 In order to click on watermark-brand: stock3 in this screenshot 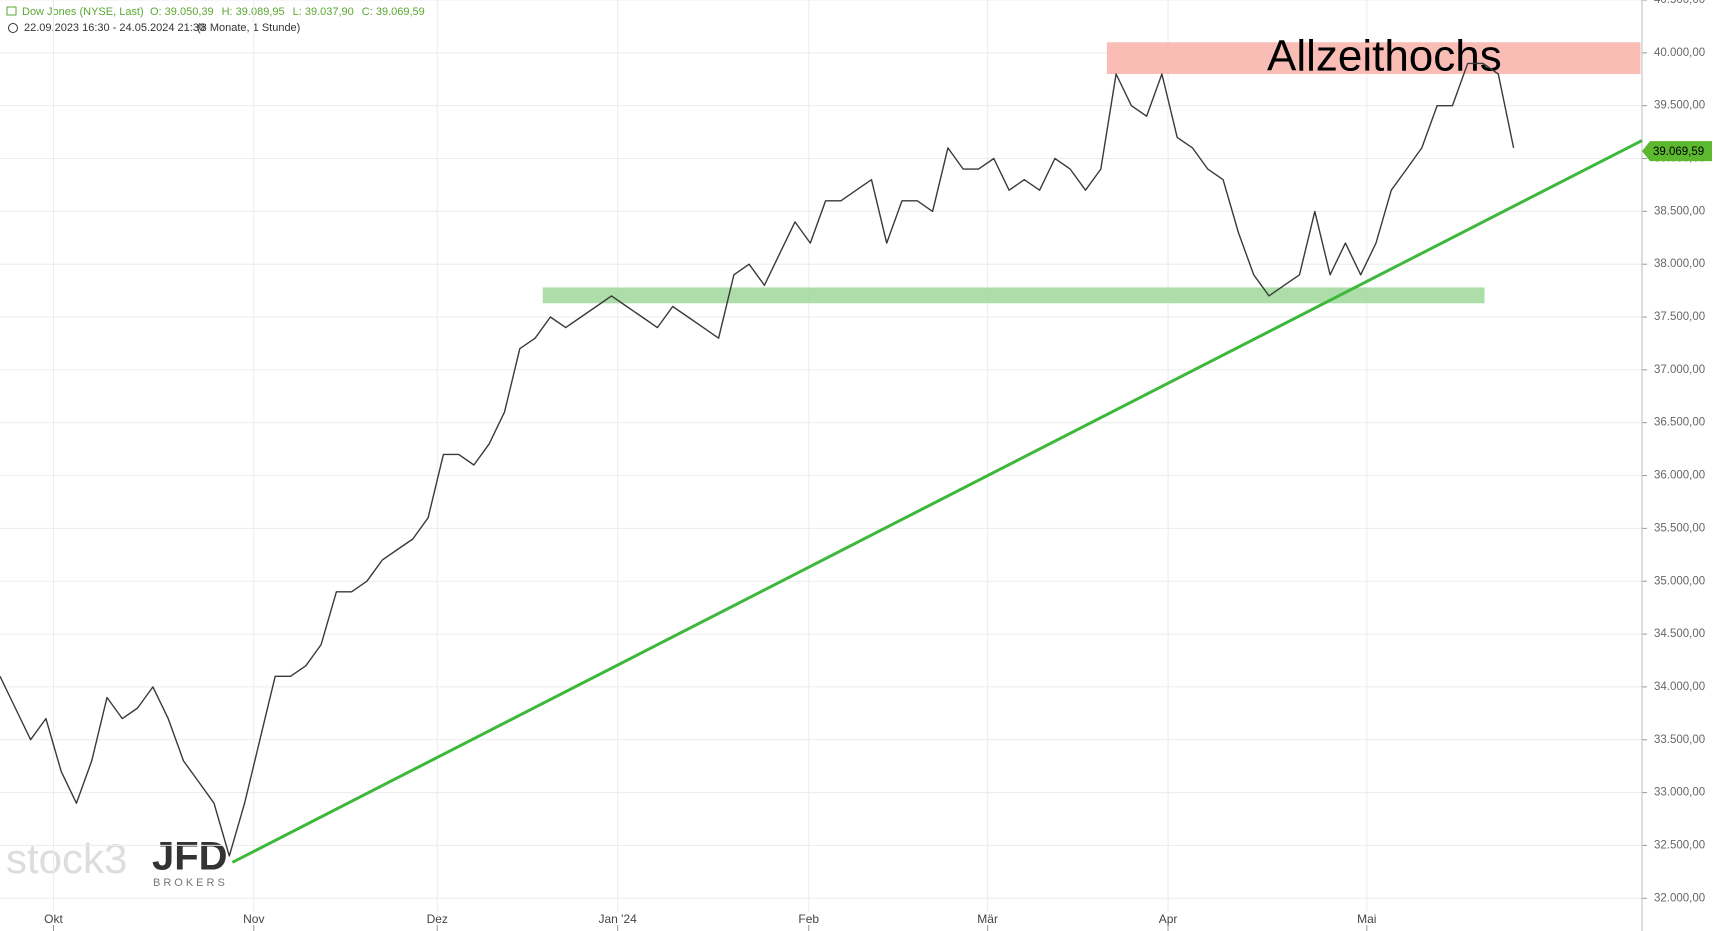, I will do `click(66, 858)`.